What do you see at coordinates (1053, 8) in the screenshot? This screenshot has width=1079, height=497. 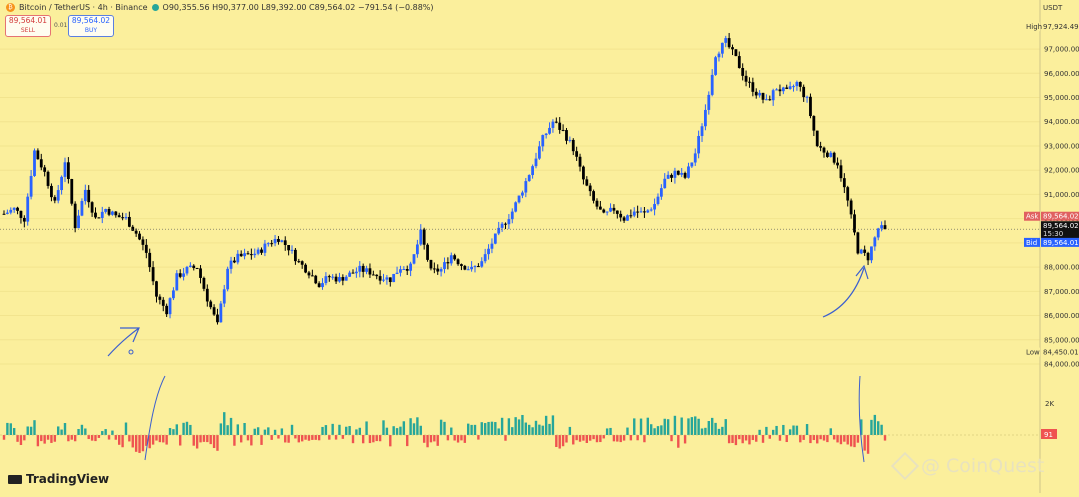 I see `currency-label: USDT` at bounding box center [1053, 8].